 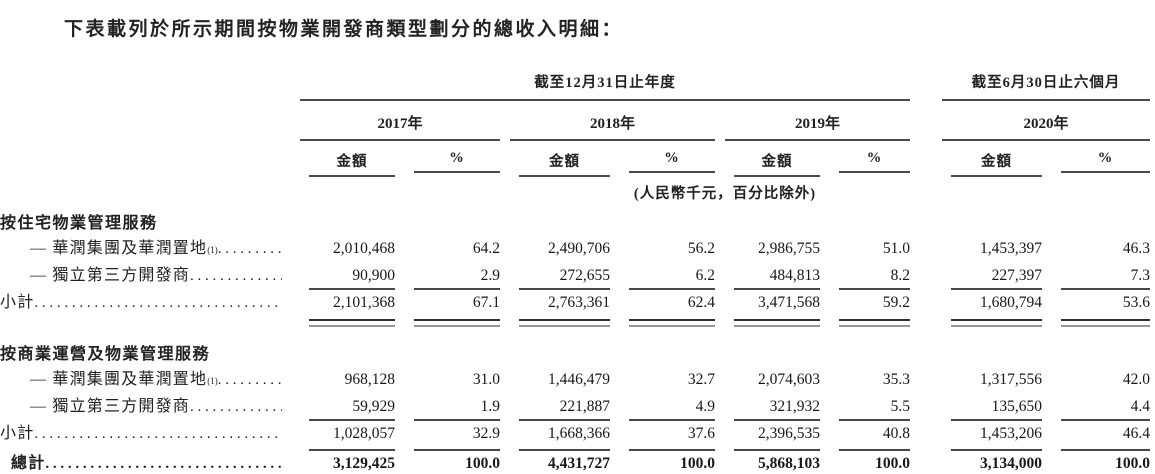 What do you see at coordinates (992, 276) in the screenshot?
I see `value-cell: 227,397` at bounding box center [992, 276].